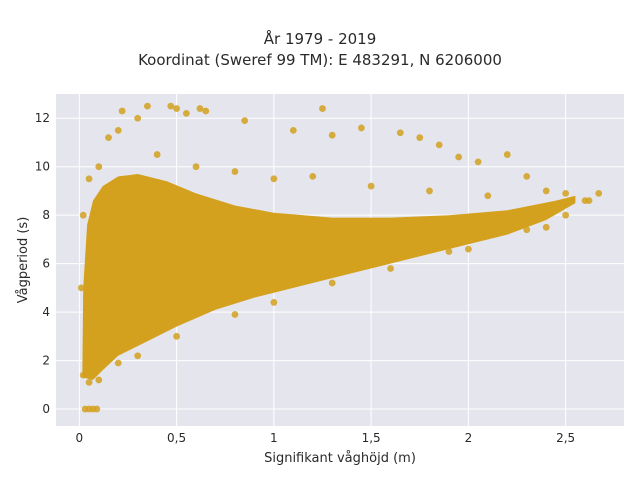 The width and height of the screenshot is (640, 480). What do you see at coordinates (46, 361) in the screenshot?
I see `y-tick-label: 2` at bounding box center [46, 361].